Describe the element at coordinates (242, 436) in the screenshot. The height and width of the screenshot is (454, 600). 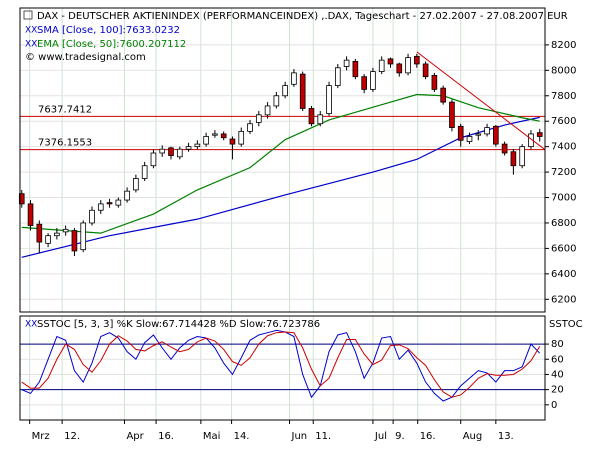
I see `x-tick-label: 14.` at that location.